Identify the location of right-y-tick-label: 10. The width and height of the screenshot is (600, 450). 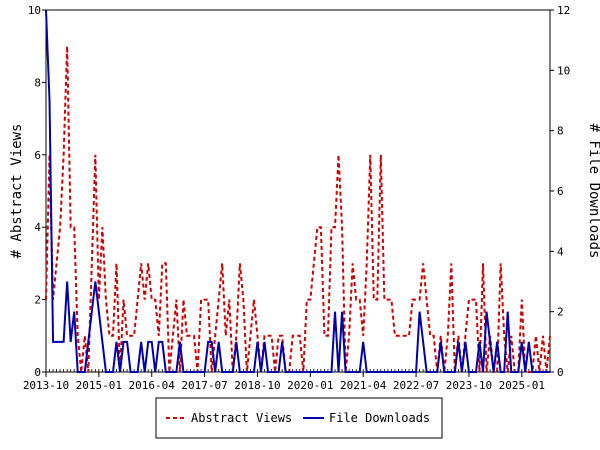
(563, 70).